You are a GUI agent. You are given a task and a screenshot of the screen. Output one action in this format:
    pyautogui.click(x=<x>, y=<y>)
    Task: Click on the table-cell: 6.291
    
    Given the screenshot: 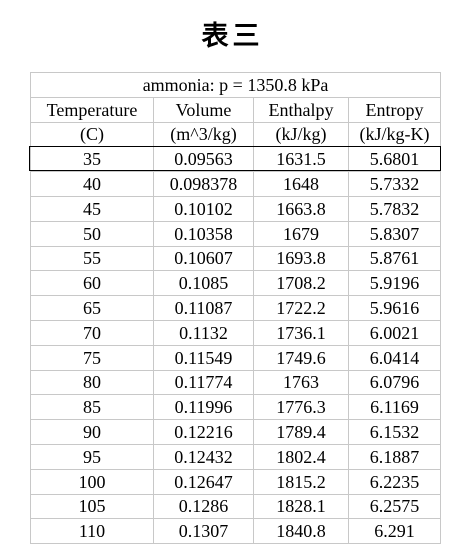 What is the action you would take?
    pyautogui.click(x=394, y=531)
    